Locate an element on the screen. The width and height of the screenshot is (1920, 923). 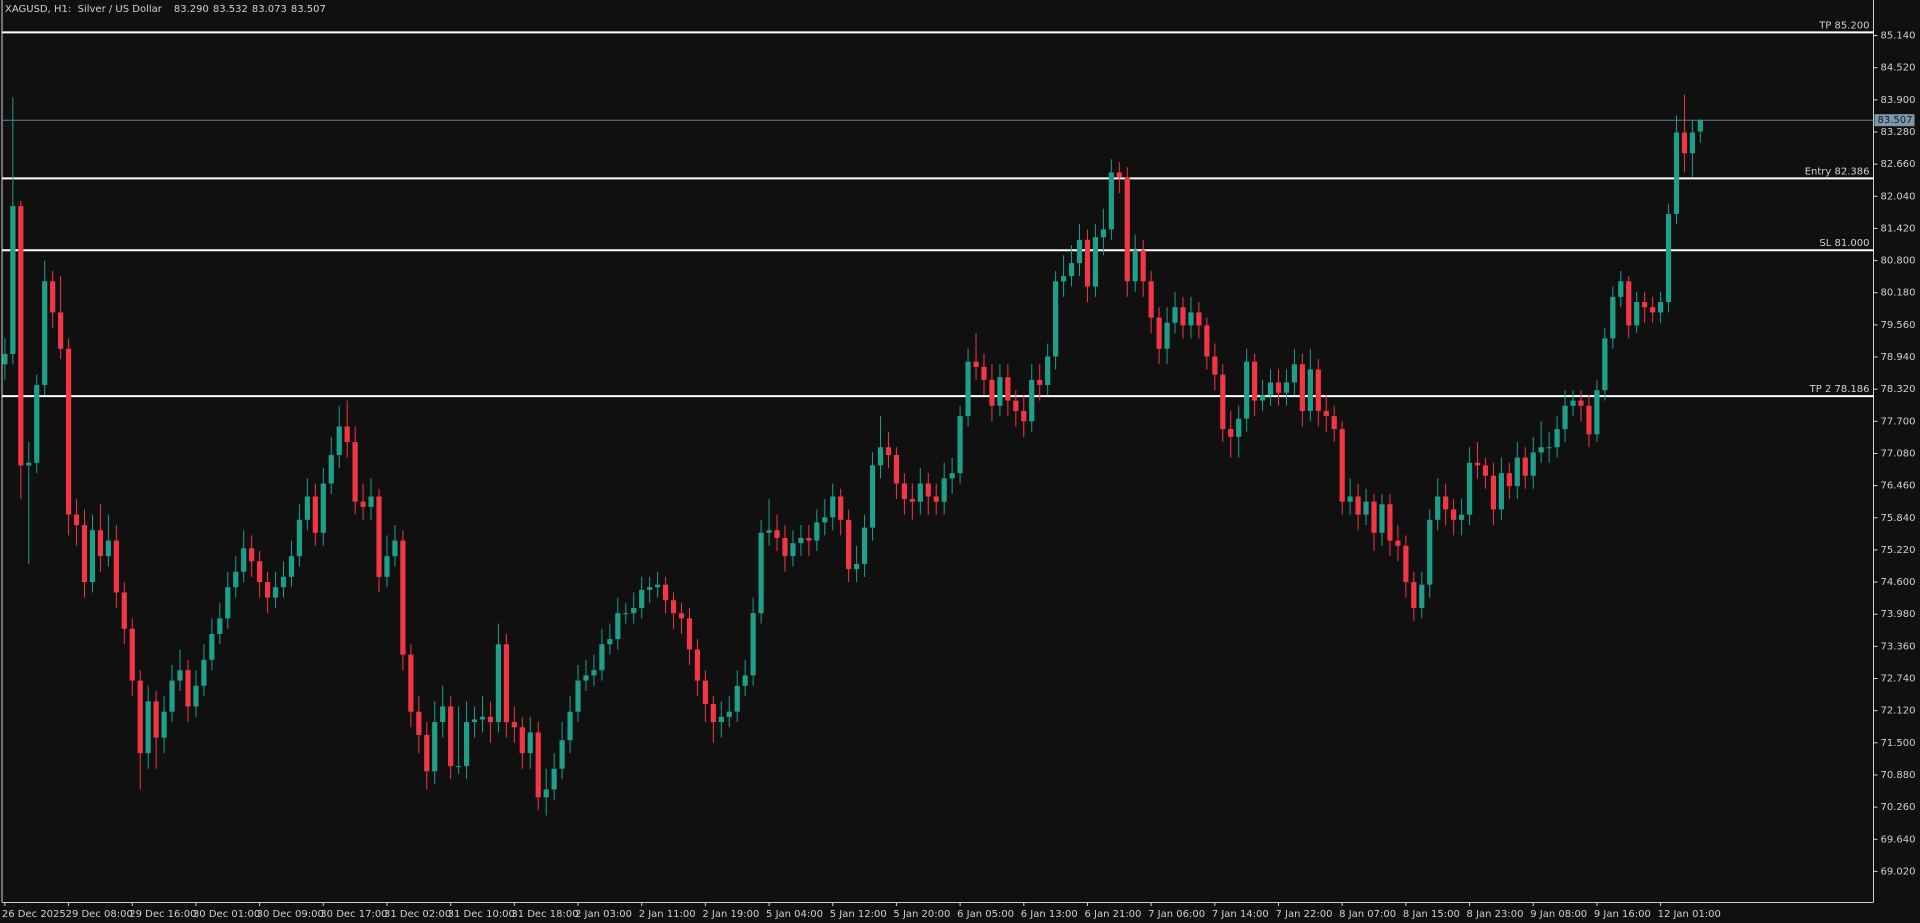
y-tick-label: 70.880 is located at coordinates (1898, 775).